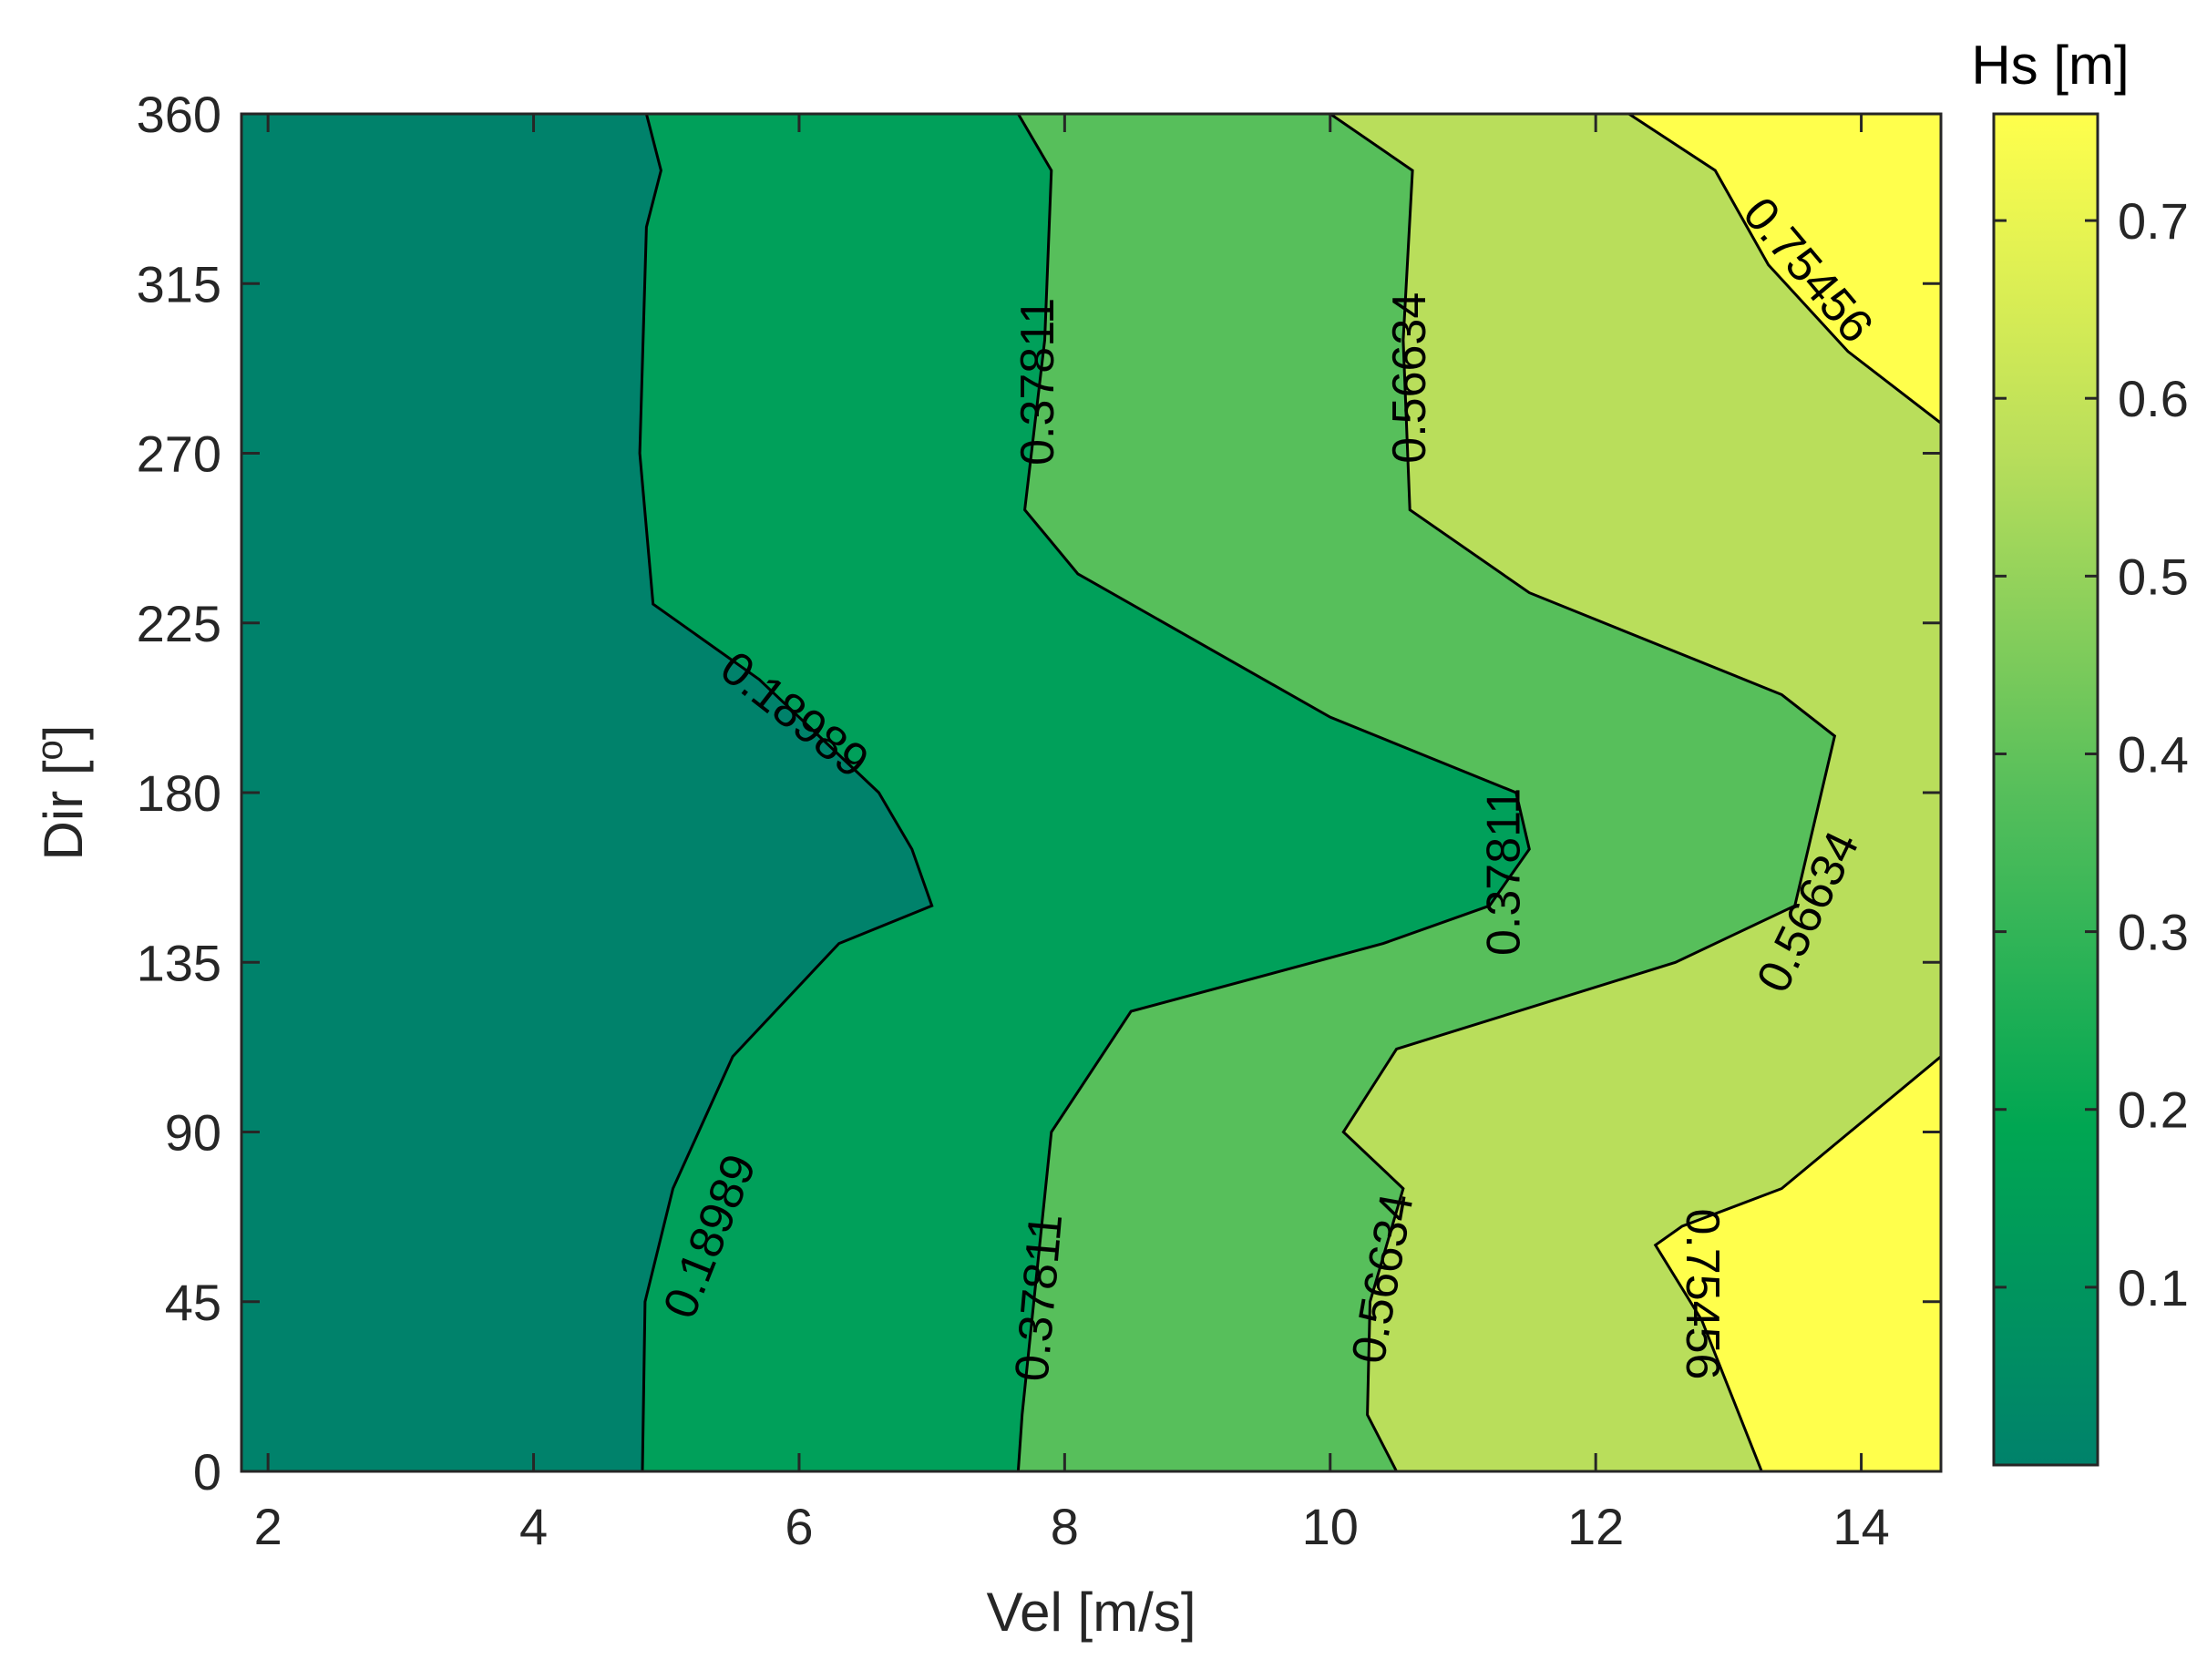 The height and width of the screenshot is (1680, 2207). Describe the element at coordinates (799, 1527) in the screenshot. I see `x-tick-label: 6` at that location.